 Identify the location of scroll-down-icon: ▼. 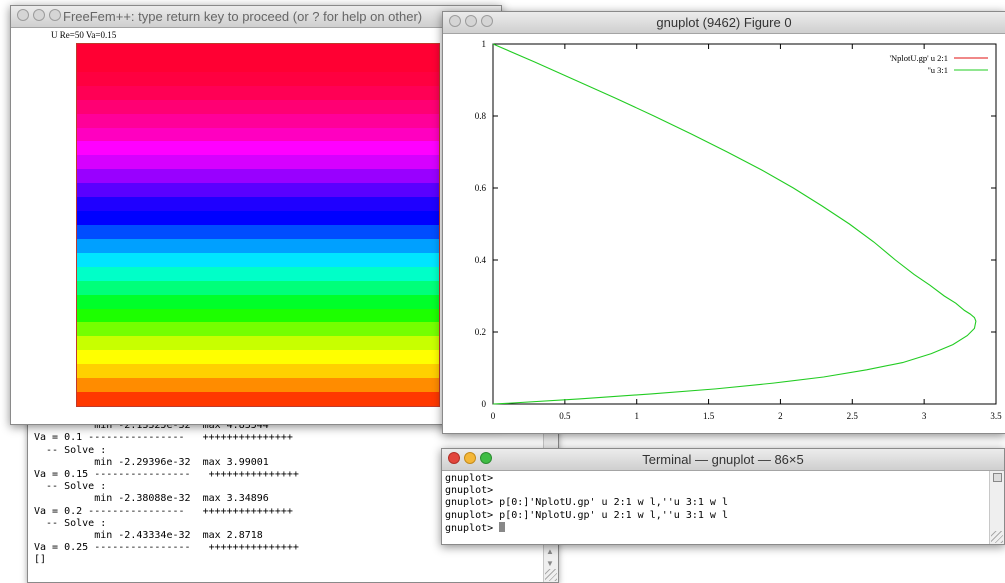
(550, 563).